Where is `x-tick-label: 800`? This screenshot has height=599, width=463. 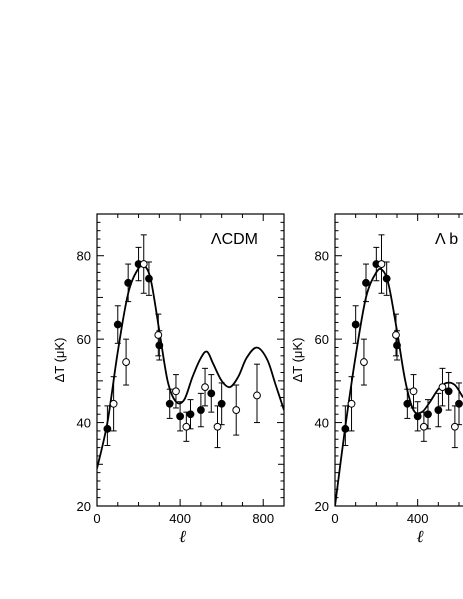
x-tick-label: 800 is located at coordinates (263, 518).